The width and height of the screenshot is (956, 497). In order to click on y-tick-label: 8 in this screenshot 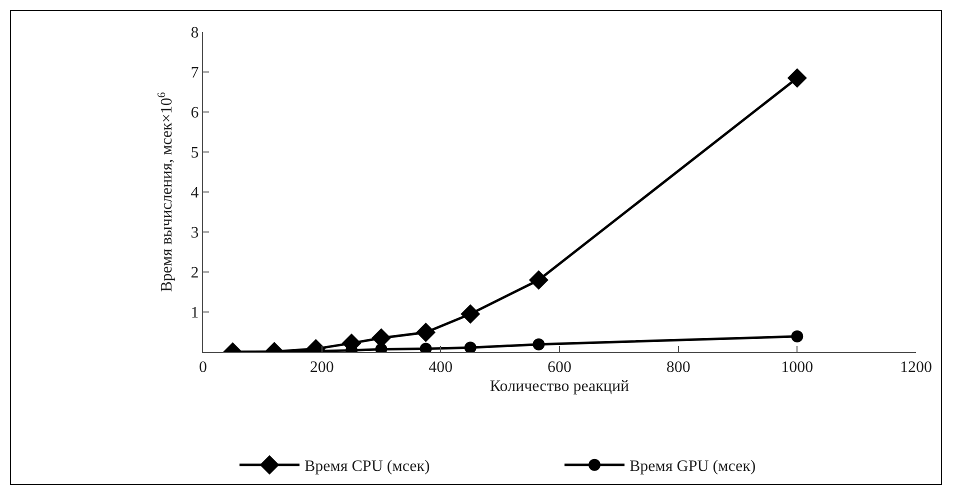, I will do `click(194, 33)`.